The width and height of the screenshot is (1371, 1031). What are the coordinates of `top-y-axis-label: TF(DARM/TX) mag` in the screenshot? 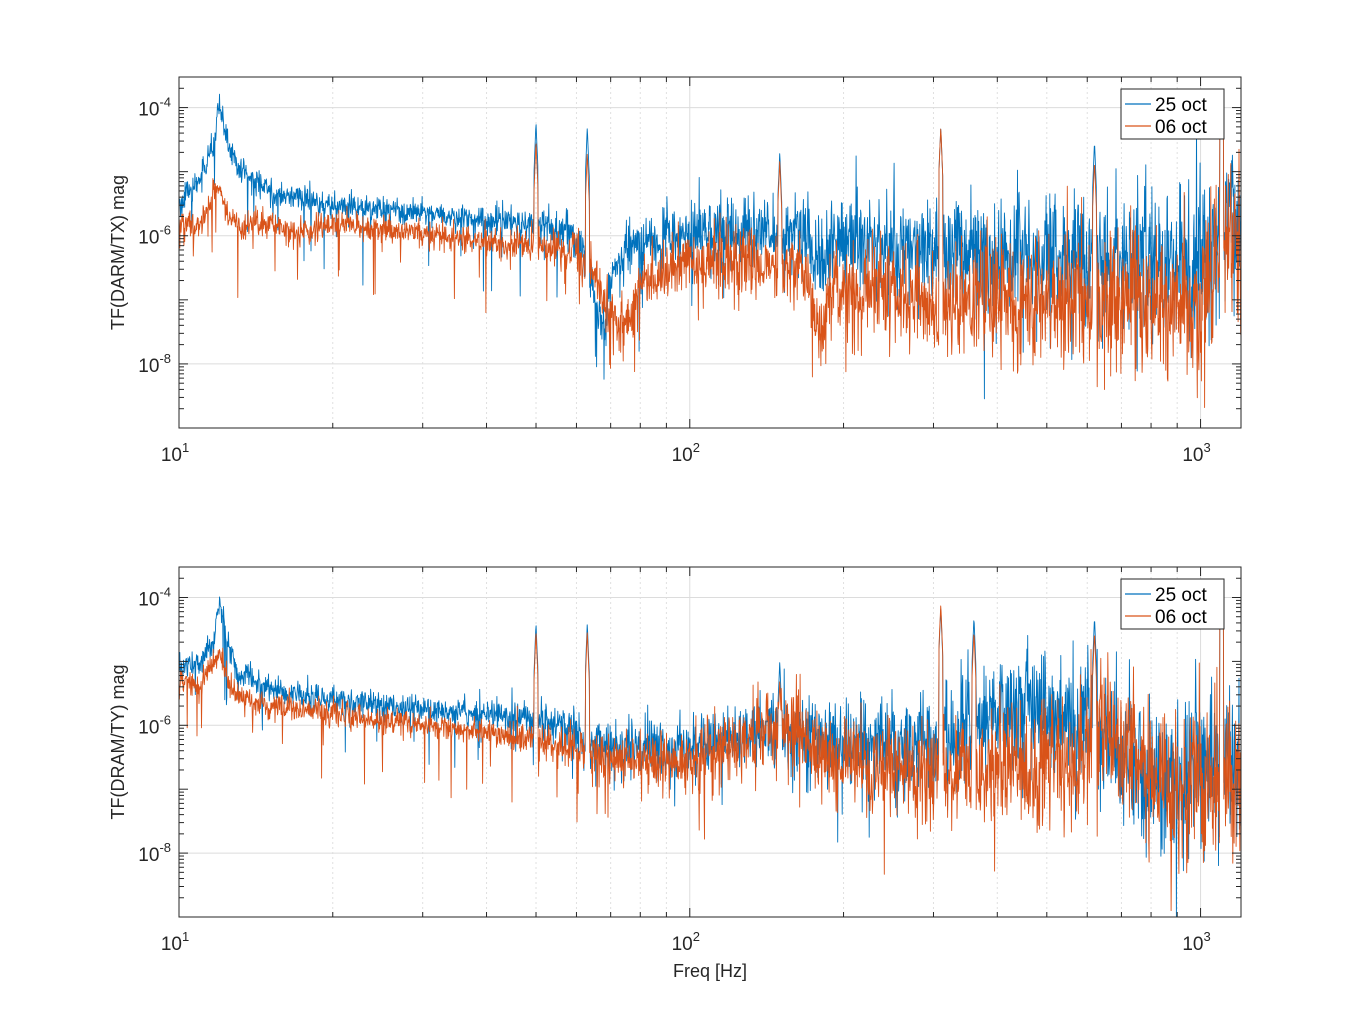 It's located at (118, 252).